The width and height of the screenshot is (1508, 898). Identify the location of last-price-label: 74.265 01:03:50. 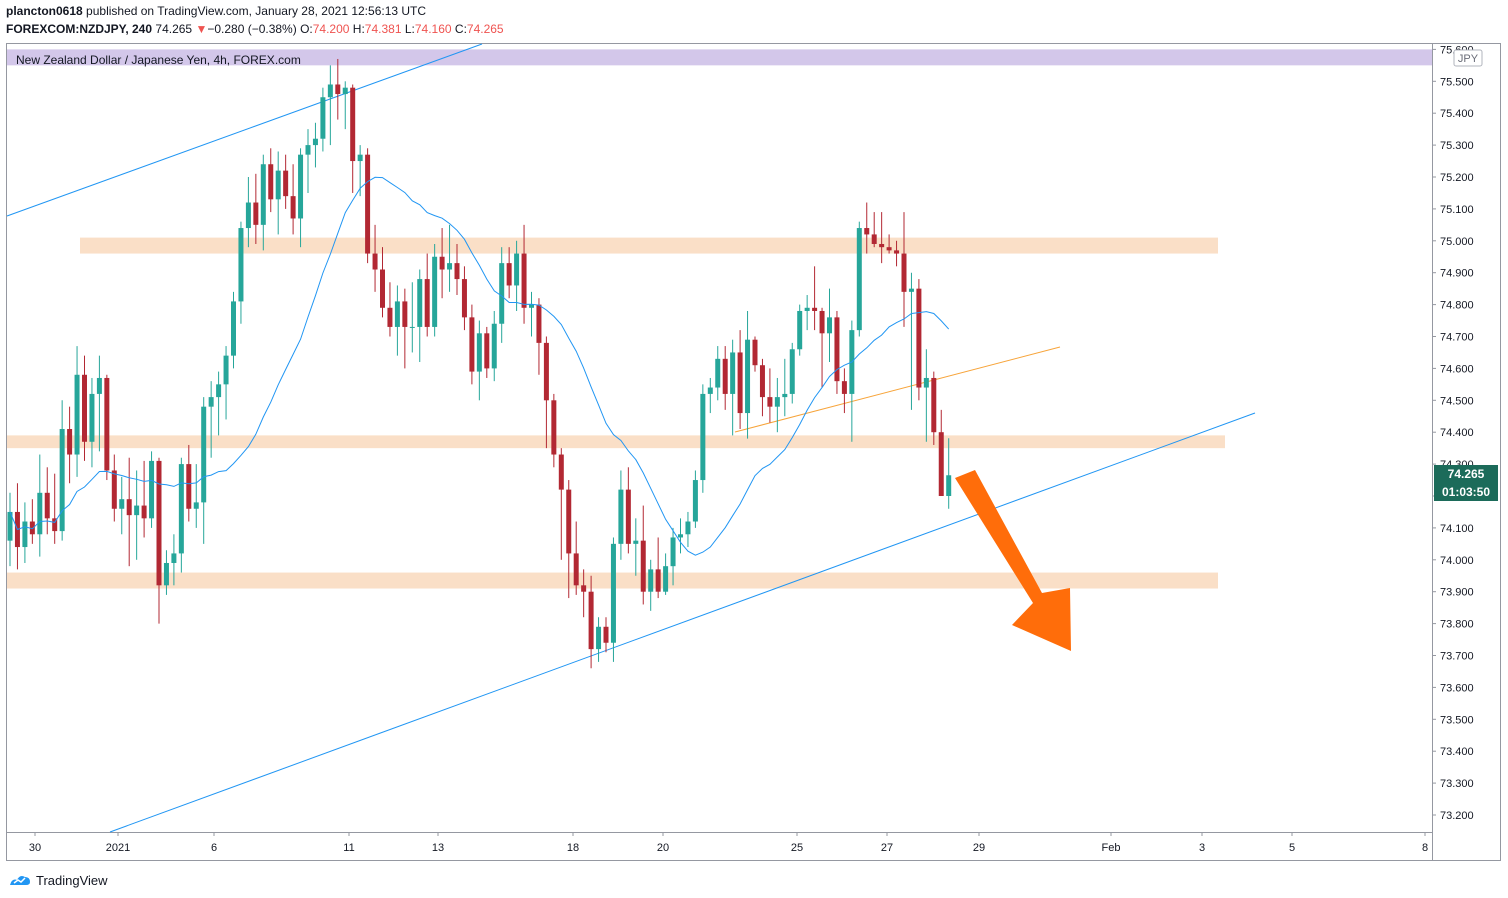
(1466, 483).